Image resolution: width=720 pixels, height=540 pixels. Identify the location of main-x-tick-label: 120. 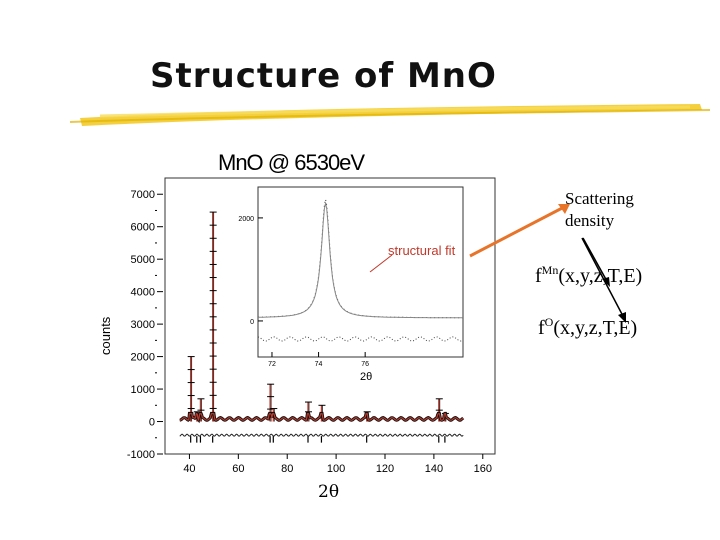
(385, 469).